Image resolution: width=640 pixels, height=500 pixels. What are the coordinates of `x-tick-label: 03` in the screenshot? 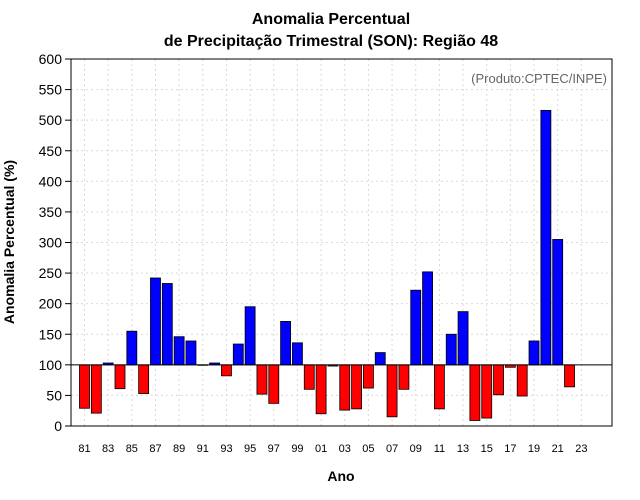 It's located at (345, 449).